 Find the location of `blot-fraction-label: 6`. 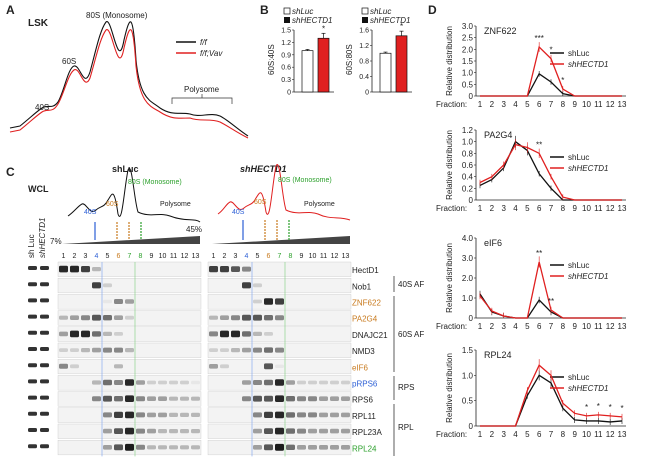

blot-fraction-label: 6 is located at coordinates (119, 256).